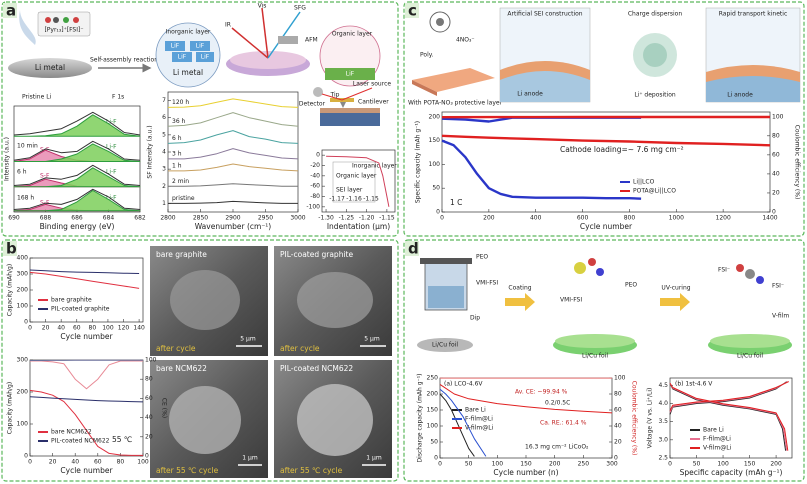  I want to click on label: UV-curing, so click(675, 288).